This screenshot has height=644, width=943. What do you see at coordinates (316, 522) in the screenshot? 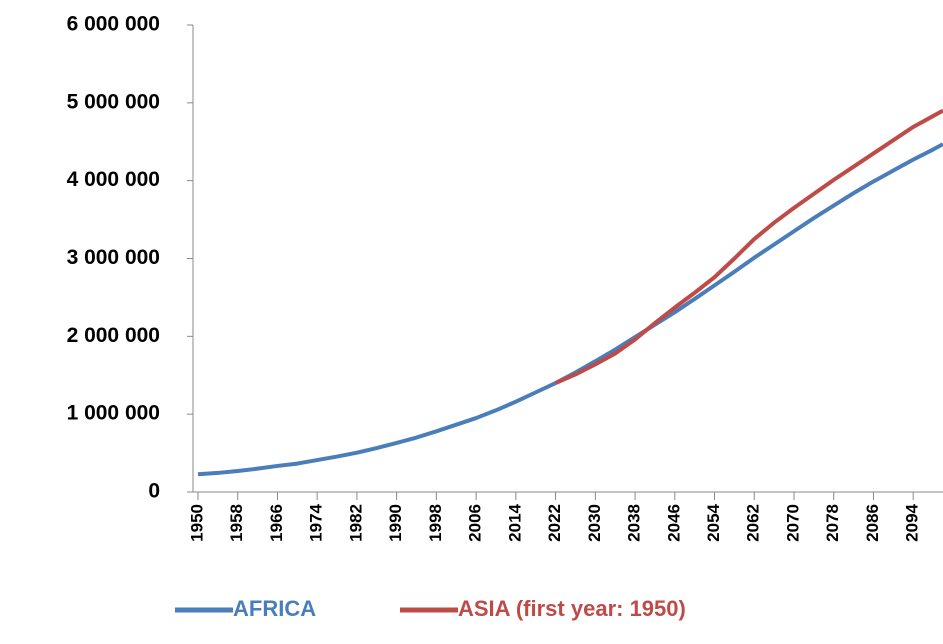
I see `x-tick-label: 1974` at bounding box center [316, 522].